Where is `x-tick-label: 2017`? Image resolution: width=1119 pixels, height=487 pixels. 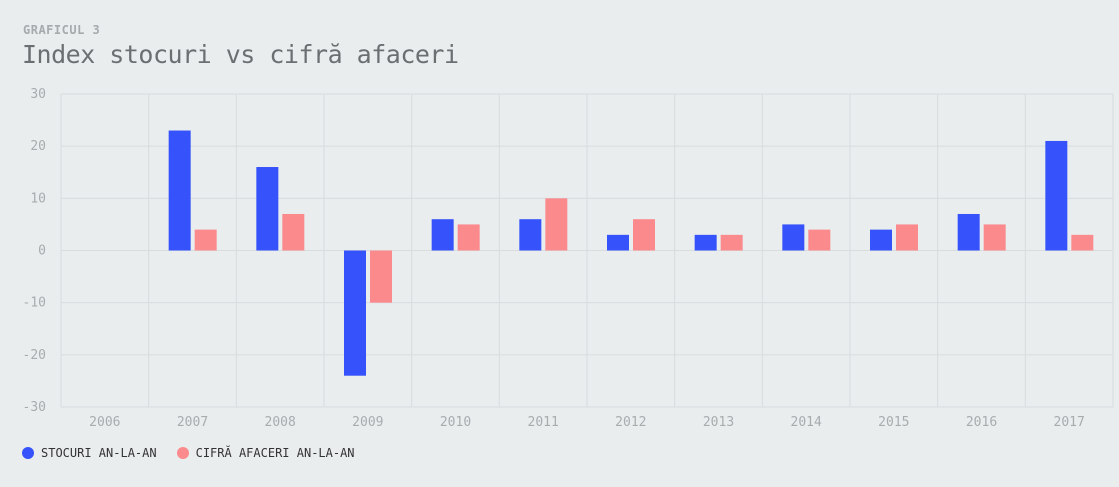
x-tick-label: 2017 is located at coordinates (1069, 422).